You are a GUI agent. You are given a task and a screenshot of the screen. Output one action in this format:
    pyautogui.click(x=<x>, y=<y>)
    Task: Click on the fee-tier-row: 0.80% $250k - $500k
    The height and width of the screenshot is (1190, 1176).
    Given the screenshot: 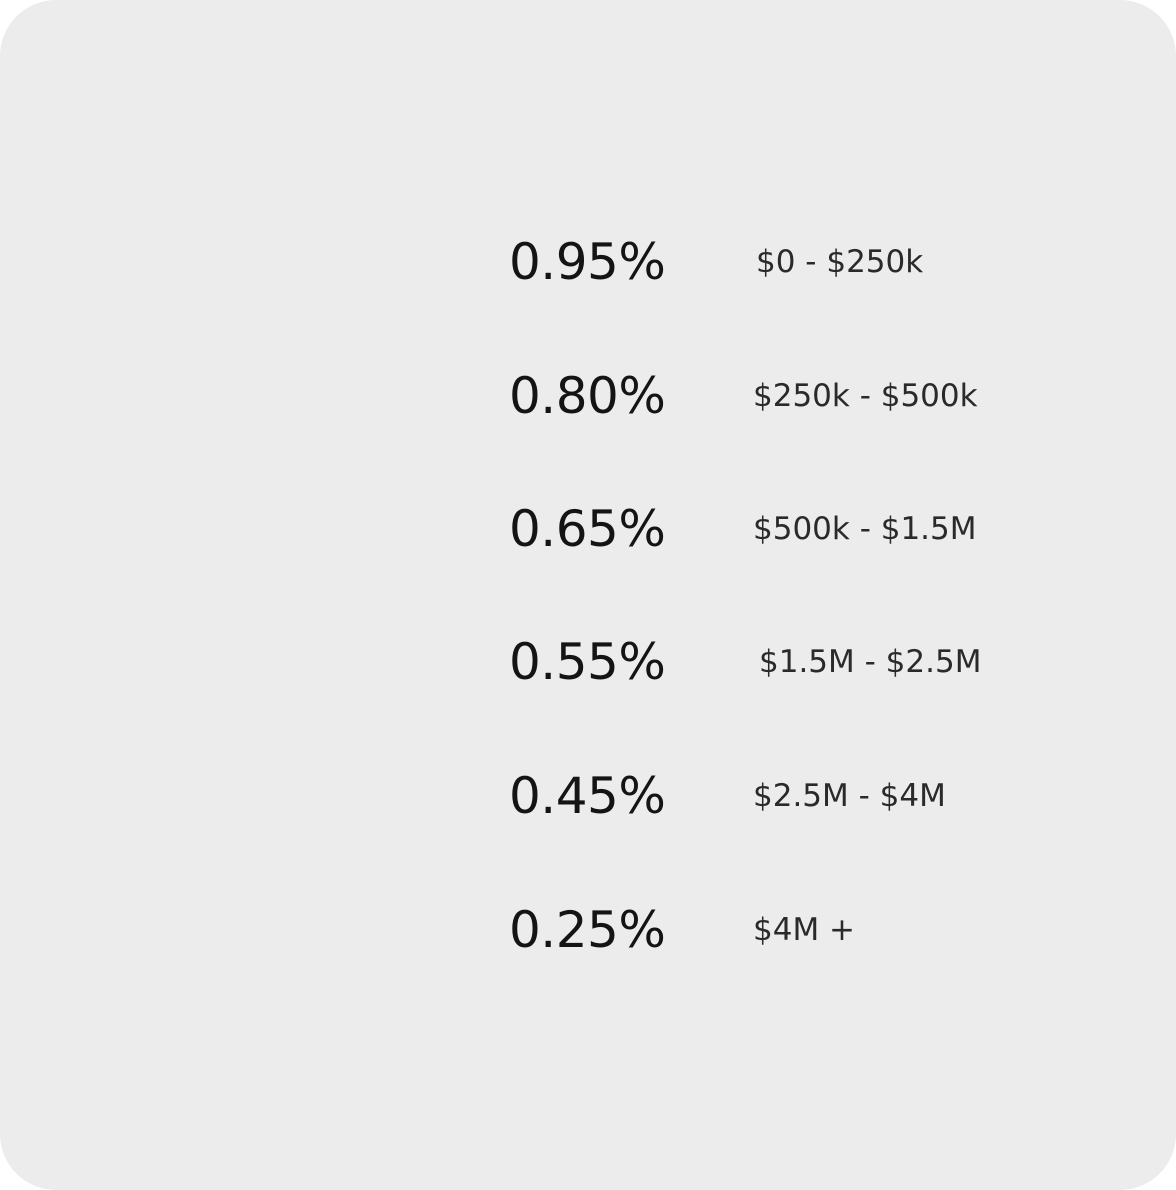 What is the action you would take?
    pyautogui.click(x=588, y=396)
    